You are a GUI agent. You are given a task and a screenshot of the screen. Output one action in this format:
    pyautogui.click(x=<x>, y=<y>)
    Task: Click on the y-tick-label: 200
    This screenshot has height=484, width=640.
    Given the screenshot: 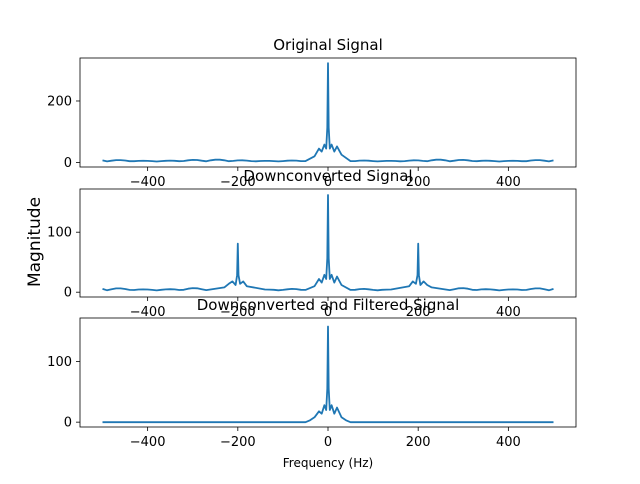 What is the action you would take?
    pyautogui.click(x=59, y=101)
    